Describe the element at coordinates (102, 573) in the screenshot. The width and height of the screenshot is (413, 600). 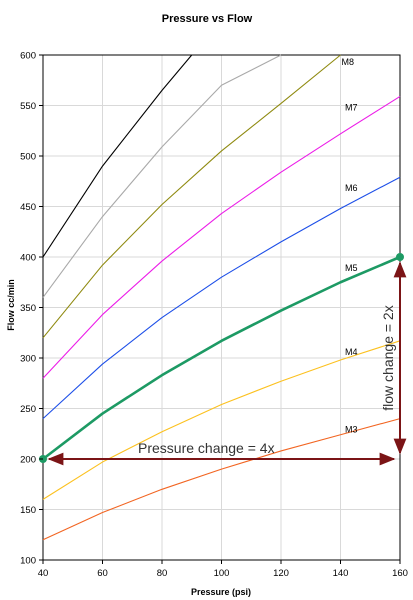
I see `x-tick-label: 60` at that location.